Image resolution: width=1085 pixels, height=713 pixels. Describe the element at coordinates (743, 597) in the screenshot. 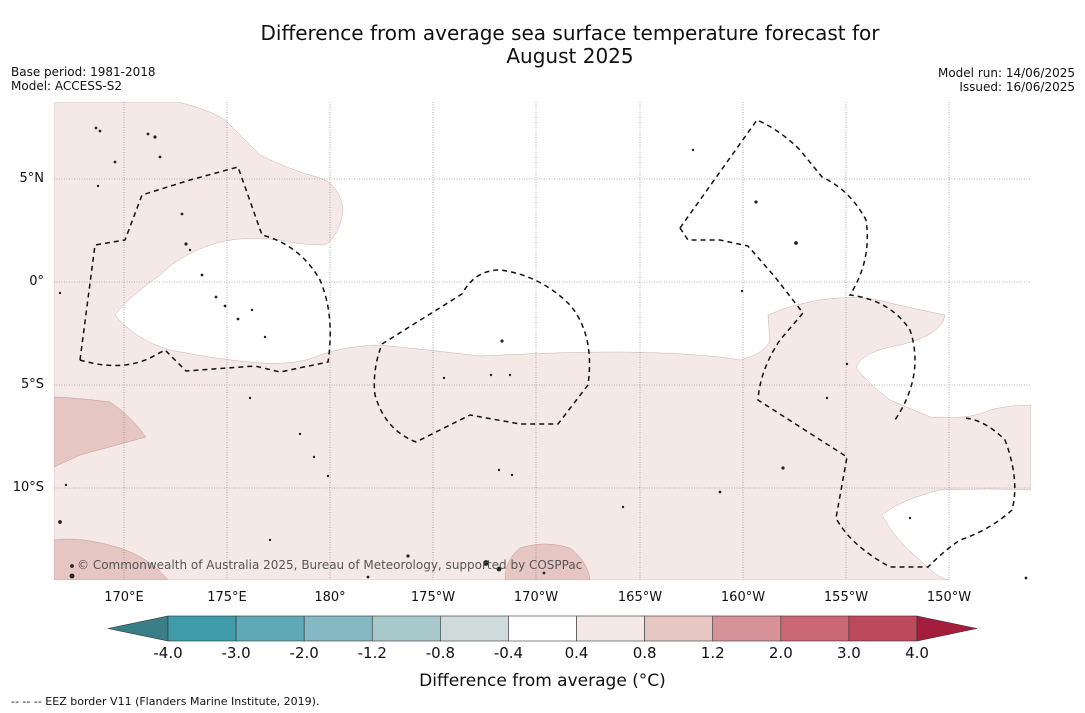

I see `lon-label: 160°W` at that location.